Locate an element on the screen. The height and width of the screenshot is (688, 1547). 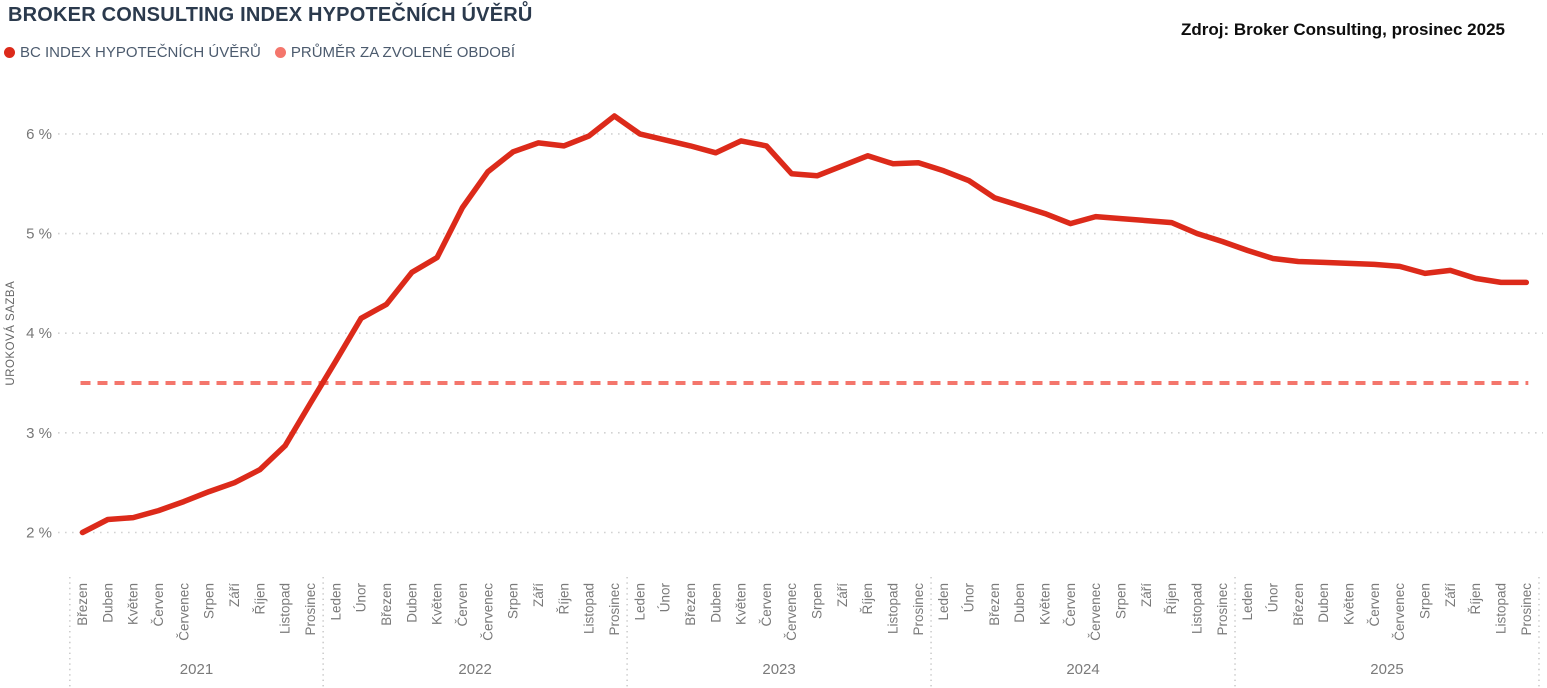
legend-dot-salmon-icon is located at coordinates (280, 52).